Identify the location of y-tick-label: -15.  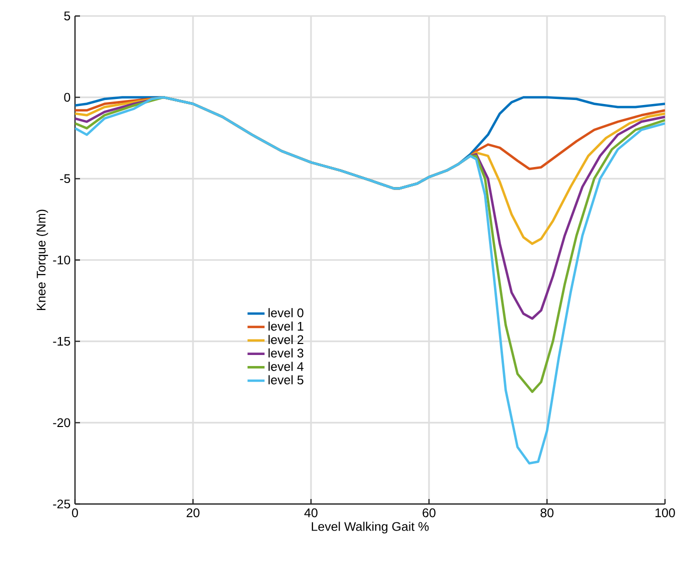
(61, 341).